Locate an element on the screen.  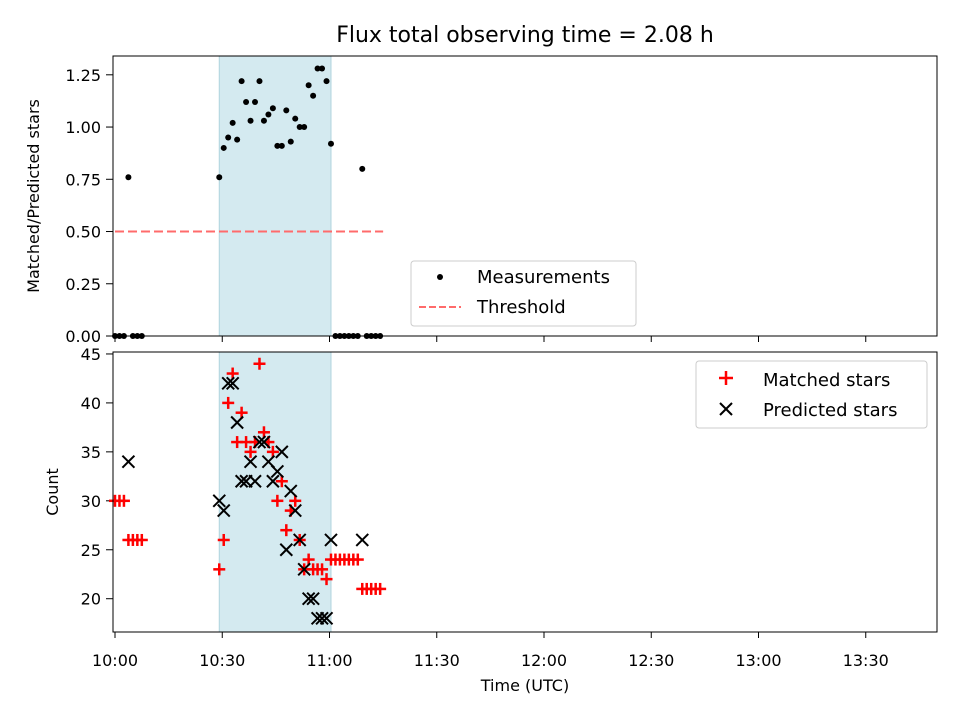
x-axis-label: Time (UTC) is located at coordinates (524, 685).